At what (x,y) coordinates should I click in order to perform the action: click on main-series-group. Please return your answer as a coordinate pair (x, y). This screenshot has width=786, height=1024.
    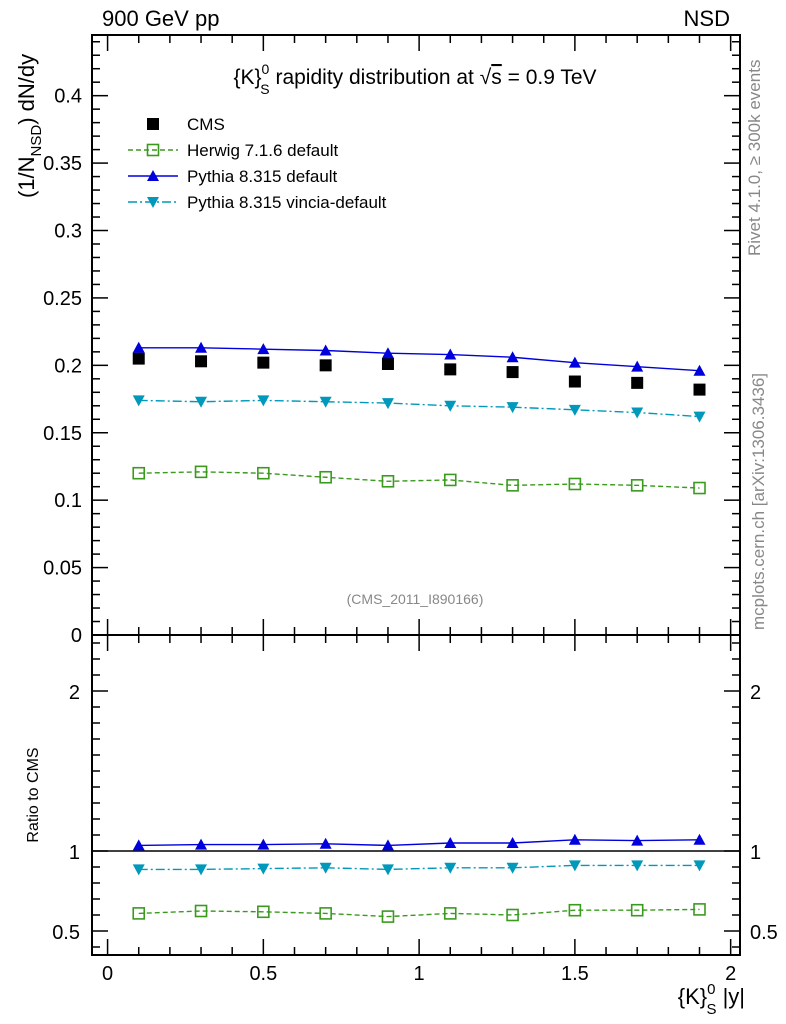
    Looking at the image, I should click on (419, 418).